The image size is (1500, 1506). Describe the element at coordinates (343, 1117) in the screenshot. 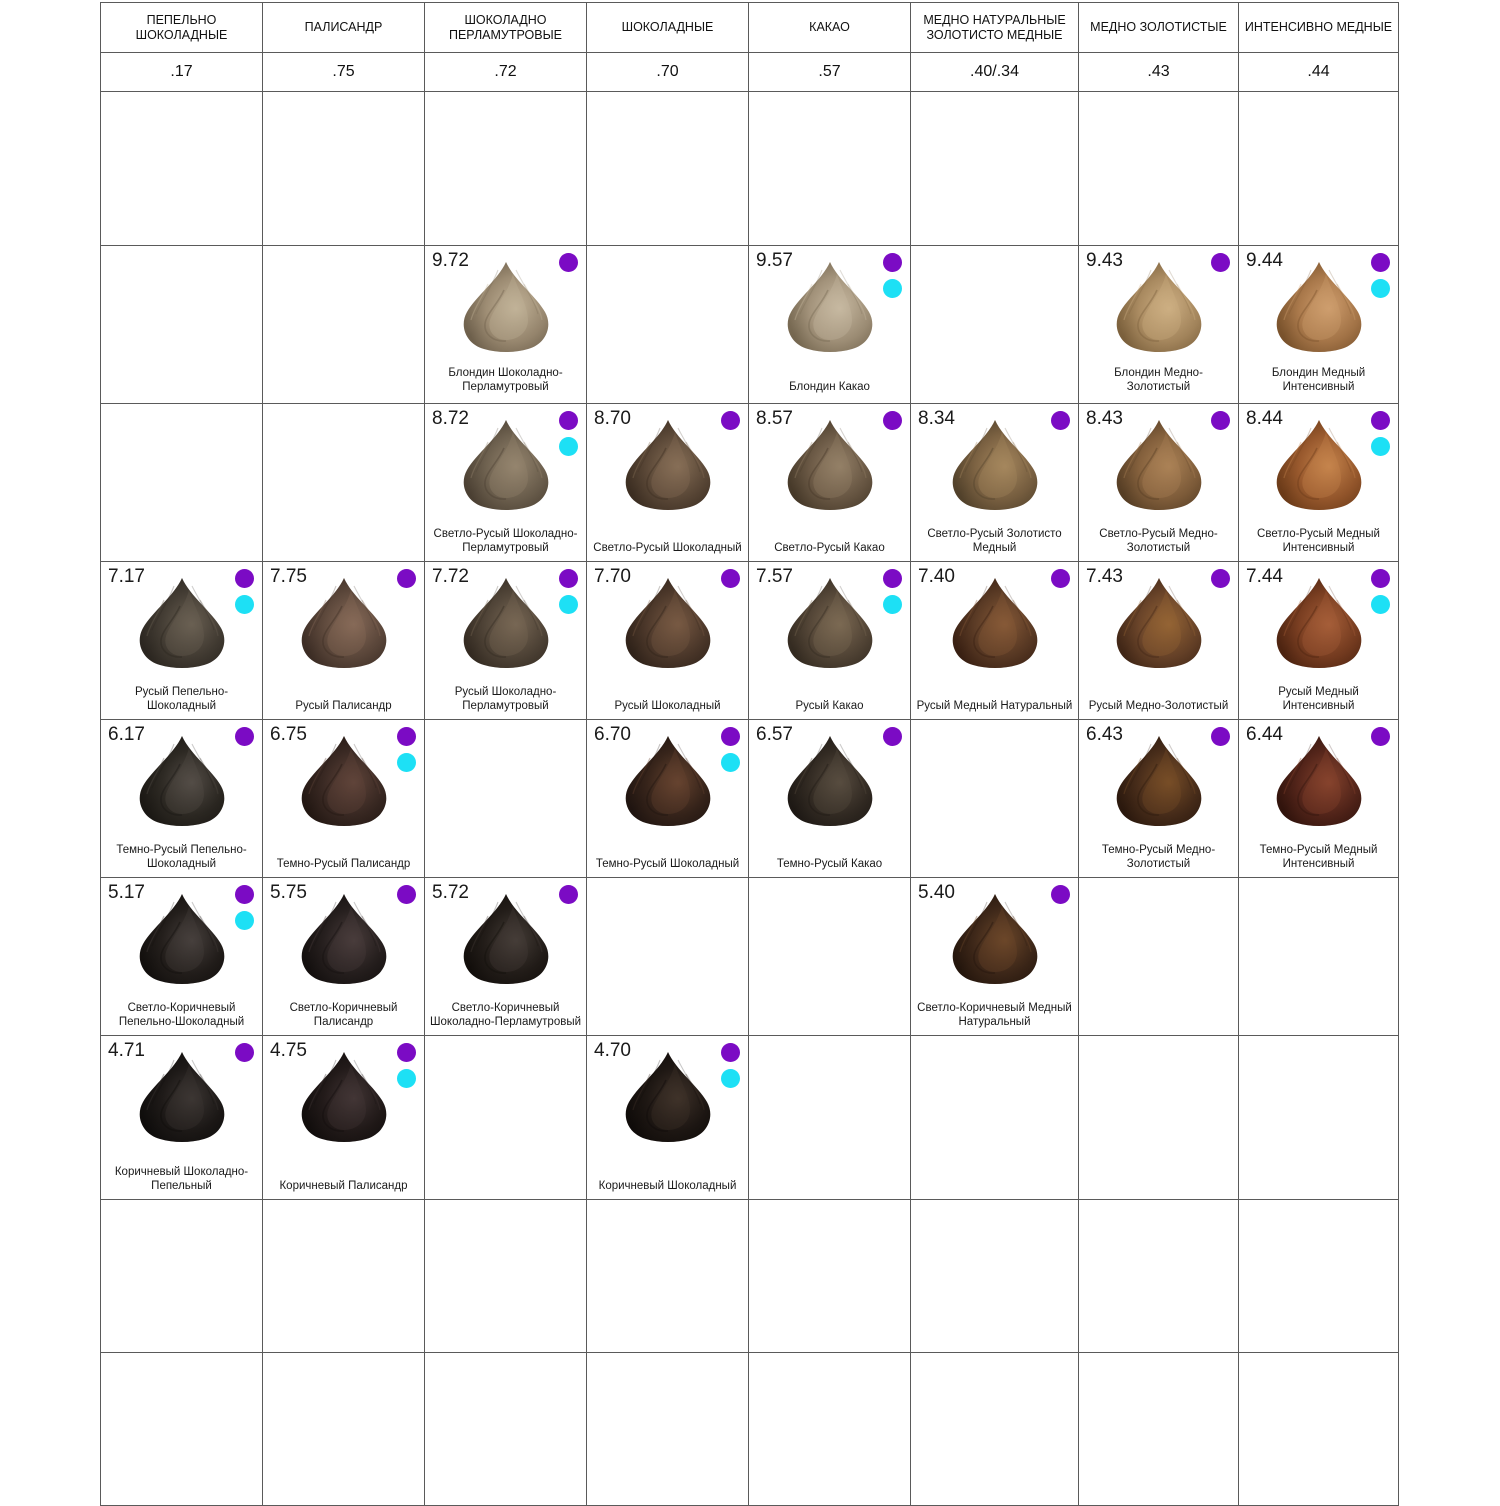

I see `shade-cell-4.75: 4.75 Коричневый` at that location.